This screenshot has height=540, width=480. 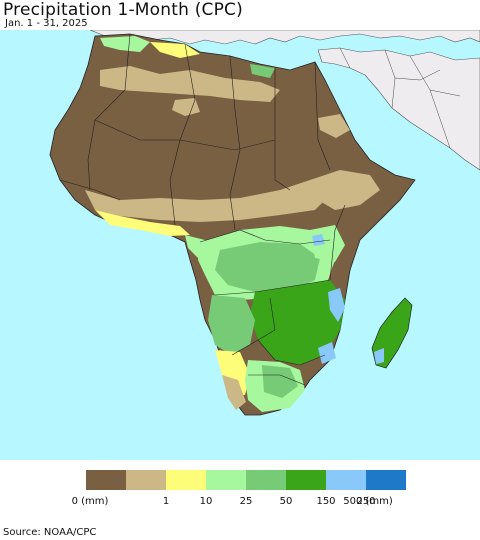 What do you see at coordinates (207, 201) in the screenshot?
I see `sahel-tan` at bounding box center [207, 201].